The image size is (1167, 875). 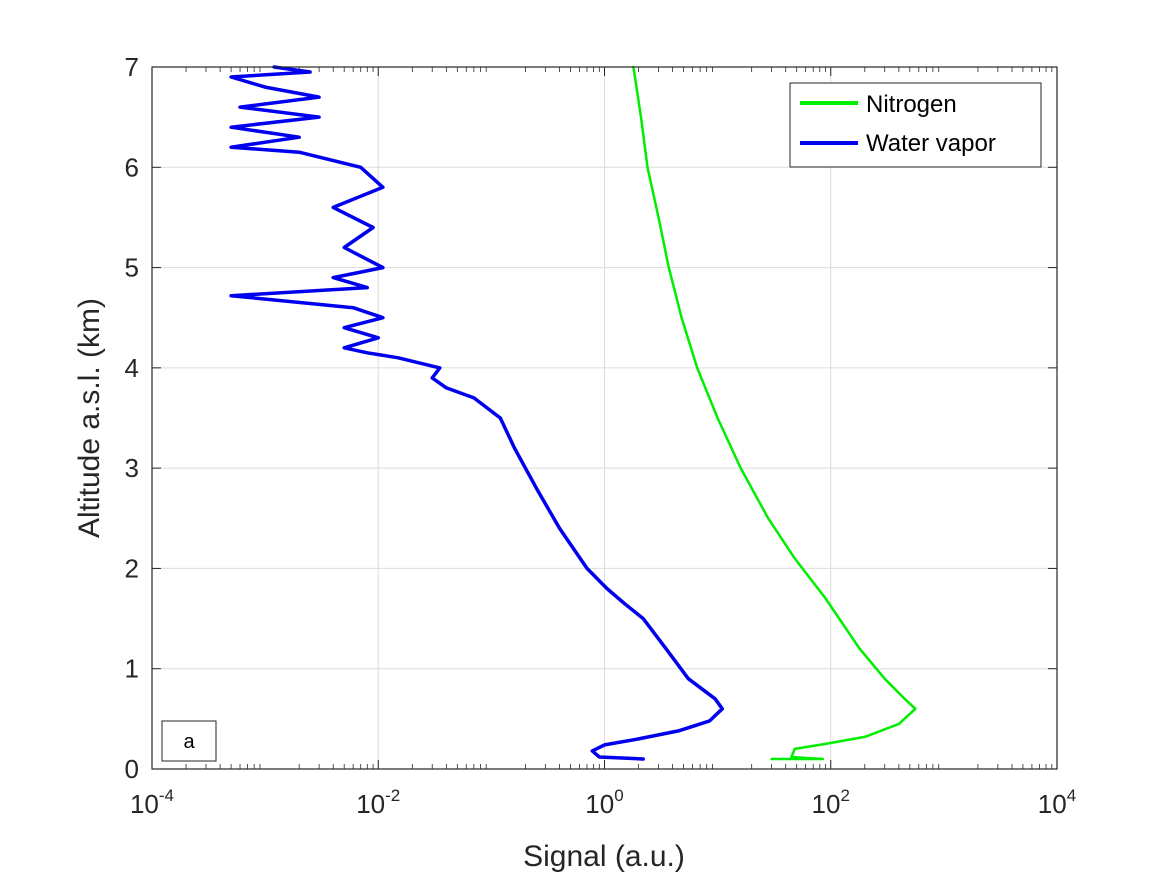 I want to click on x-tick-label: 10², so click(x=831, y=802).